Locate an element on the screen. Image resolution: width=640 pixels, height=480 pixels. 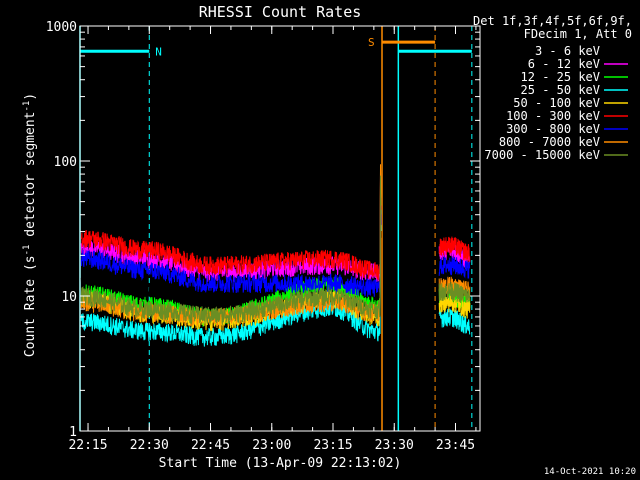
y-label-part: detector segment is located at coordinates (30, 178).